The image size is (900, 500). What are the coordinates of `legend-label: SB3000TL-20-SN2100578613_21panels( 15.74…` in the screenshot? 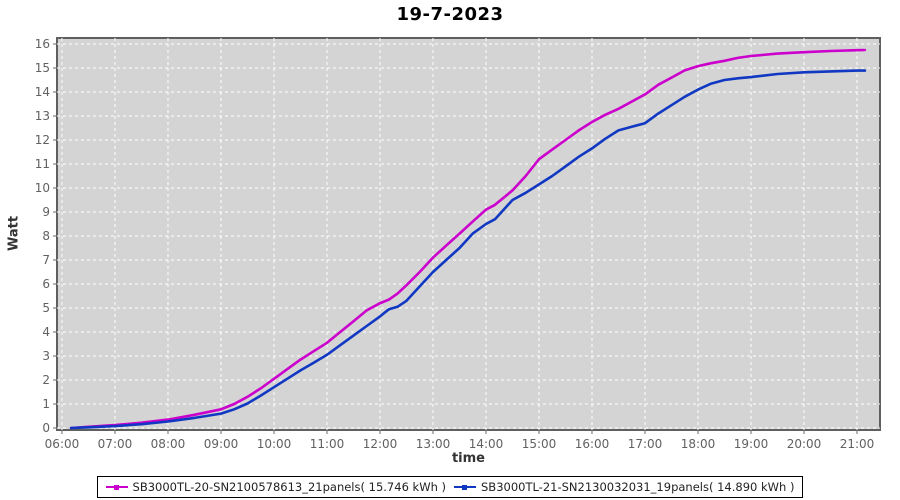 It's located at (289, 487).